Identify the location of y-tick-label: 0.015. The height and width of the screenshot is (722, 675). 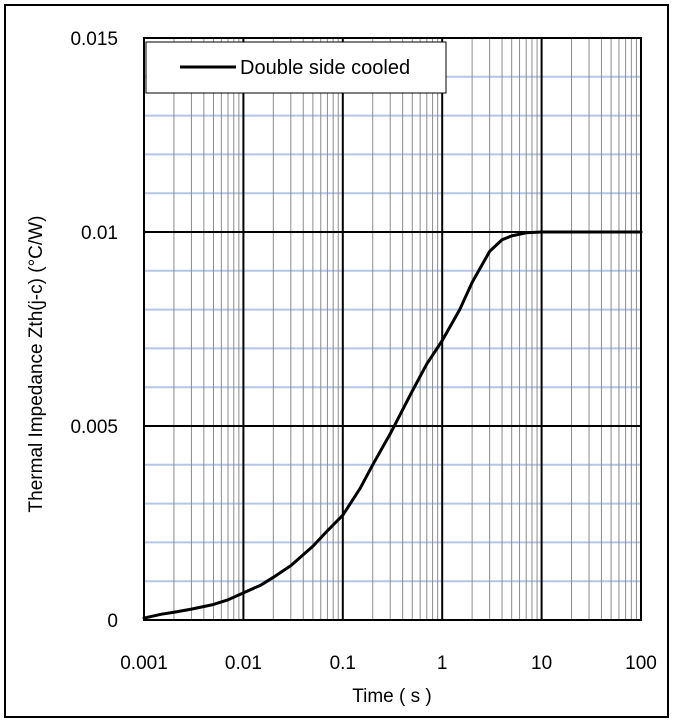
(94, 39).